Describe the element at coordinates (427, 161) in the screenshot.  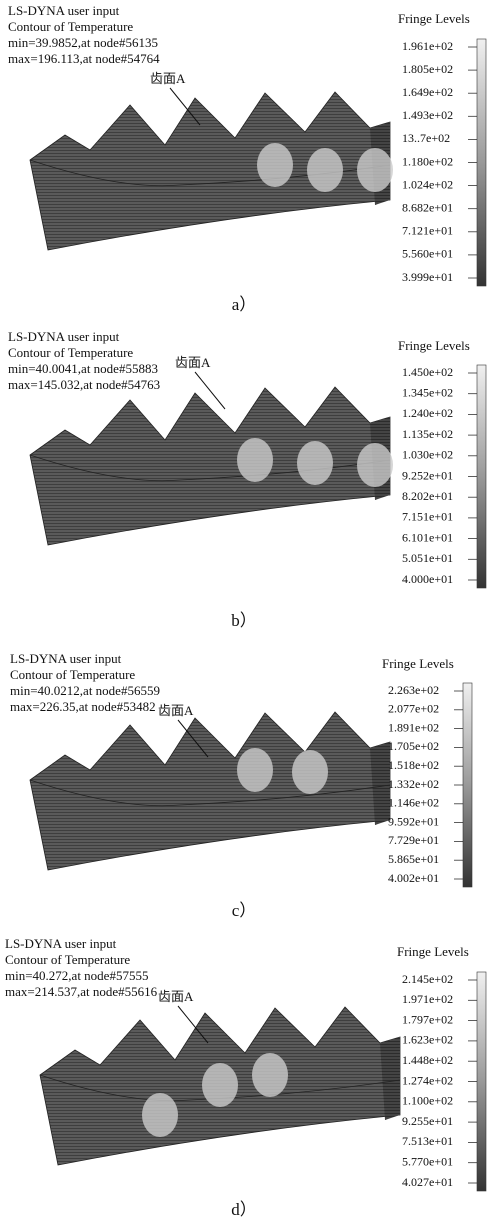
I see `fringe-level: 1.180e+02` at that location.